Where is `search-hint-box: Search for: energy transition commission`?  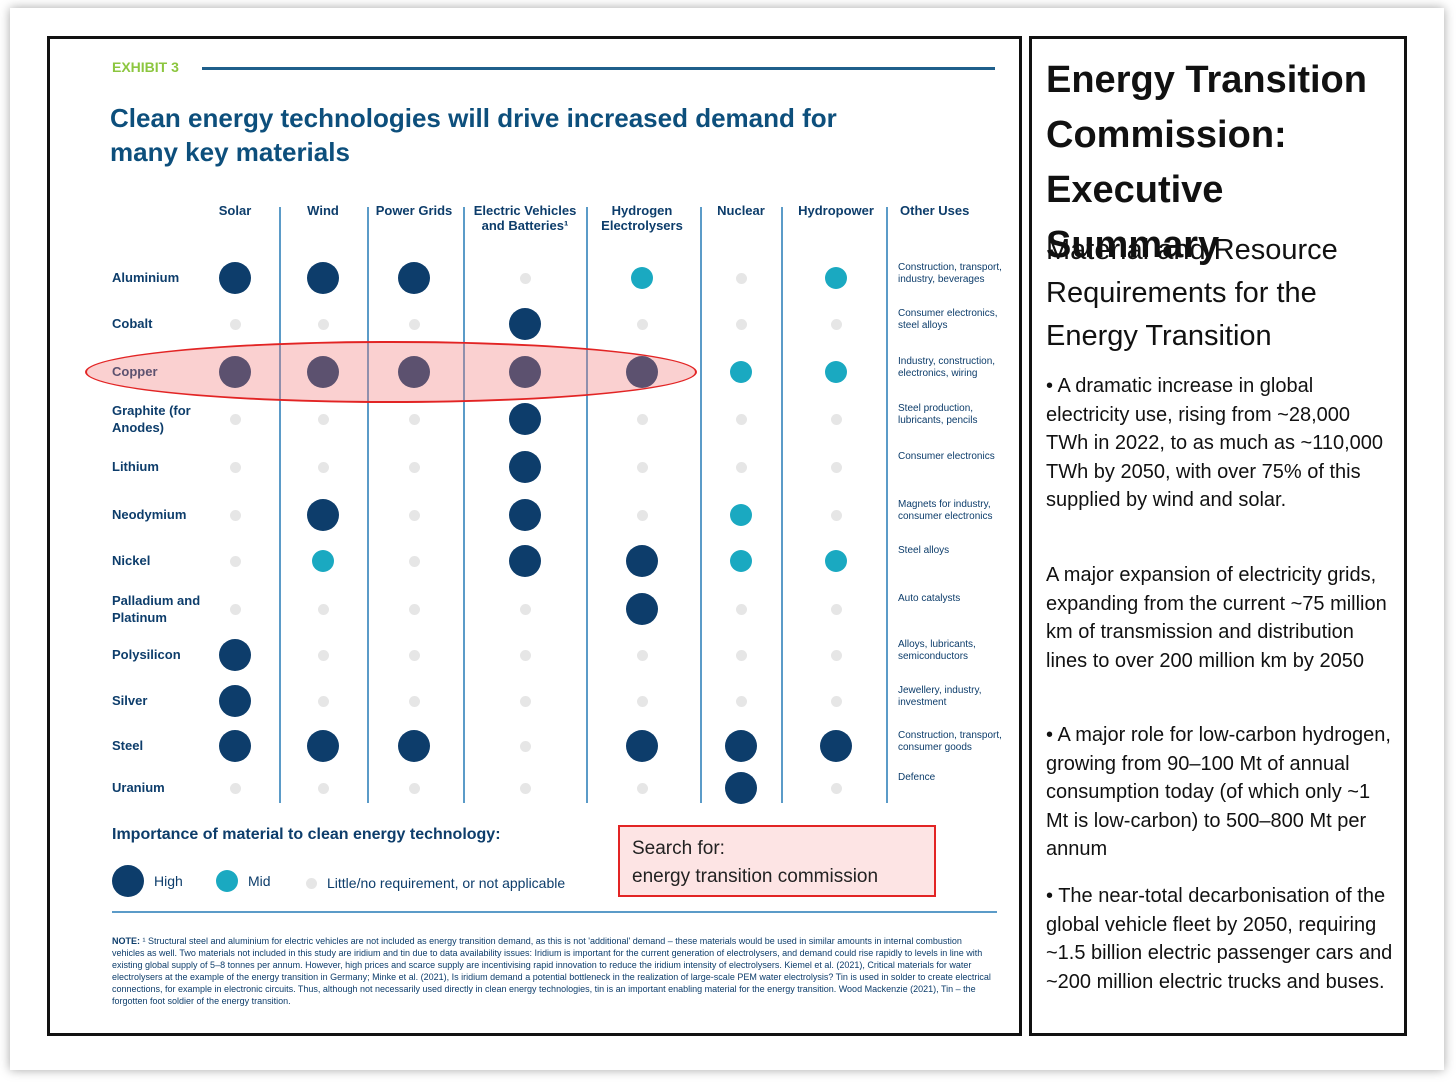 search-hint-box: Search for: energy transition commission is located at coordinates (777, 861).